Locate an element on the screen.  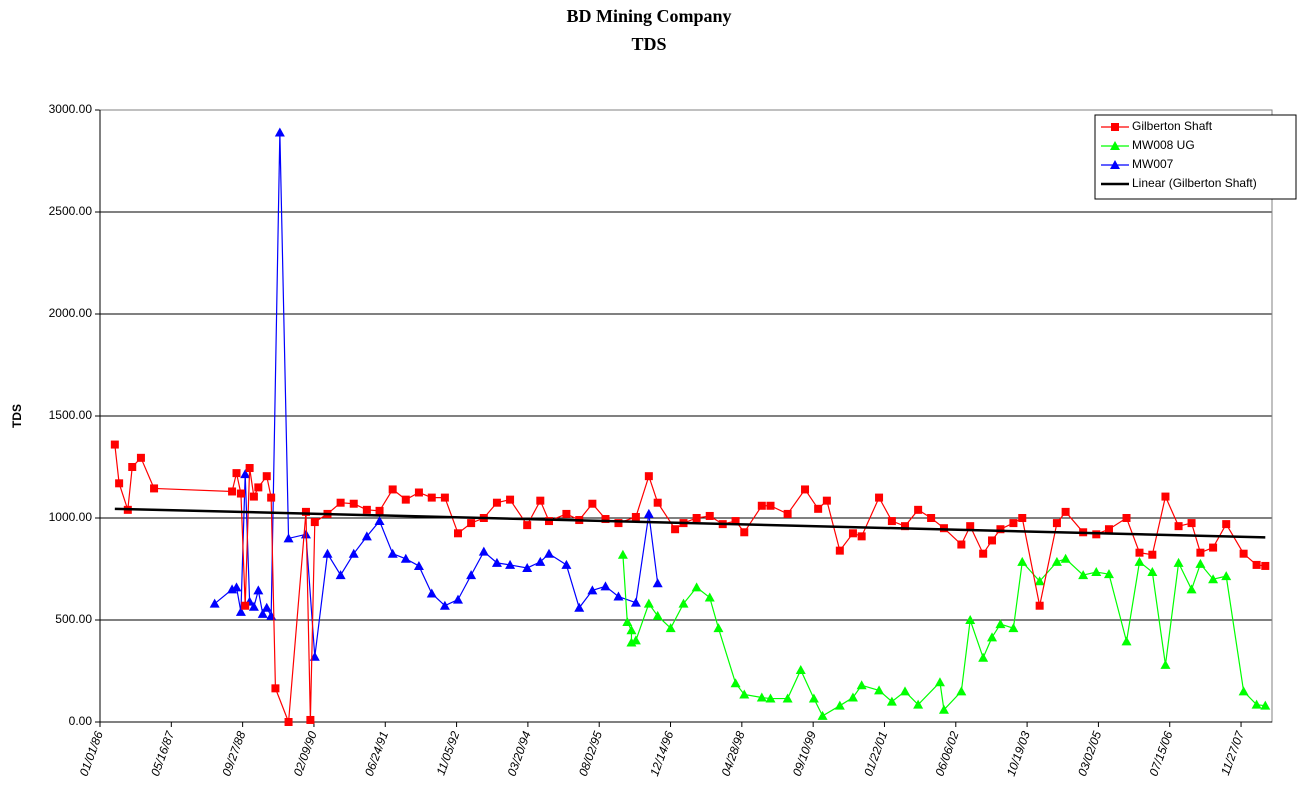
legend-label: Gilberton Shaft is located at coordinates (1172, 126).